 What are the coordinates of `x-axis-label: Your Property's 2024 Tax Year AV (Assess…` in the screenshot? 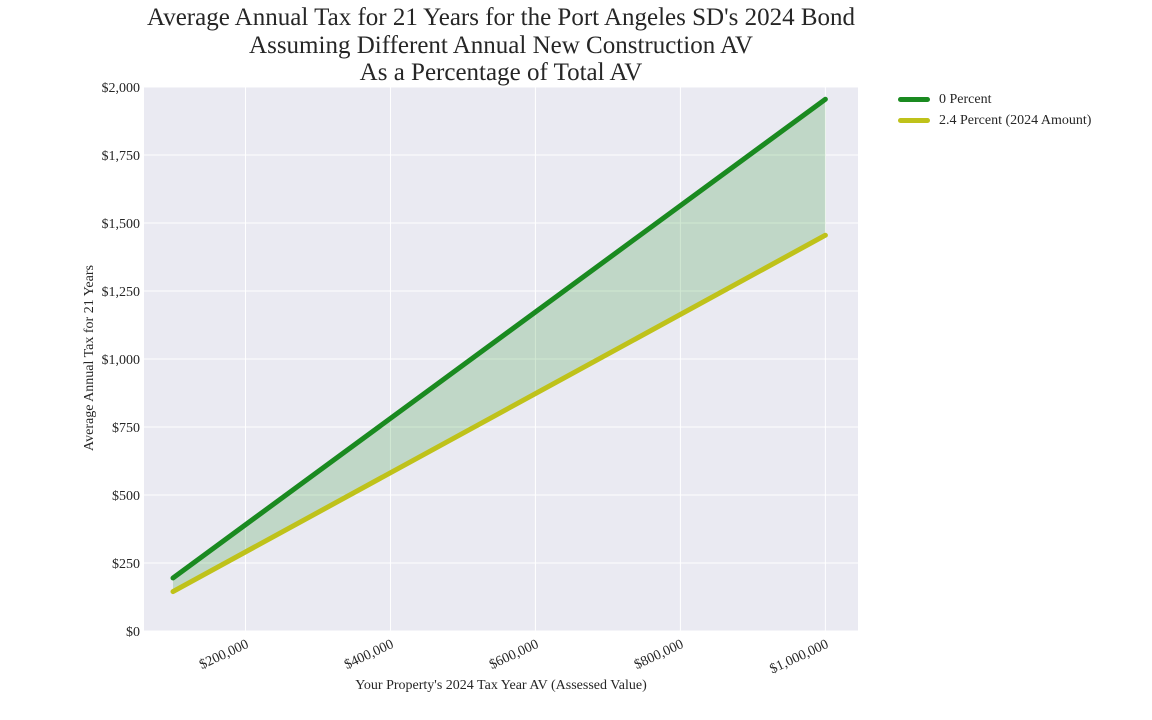 It's located at (501, 685).